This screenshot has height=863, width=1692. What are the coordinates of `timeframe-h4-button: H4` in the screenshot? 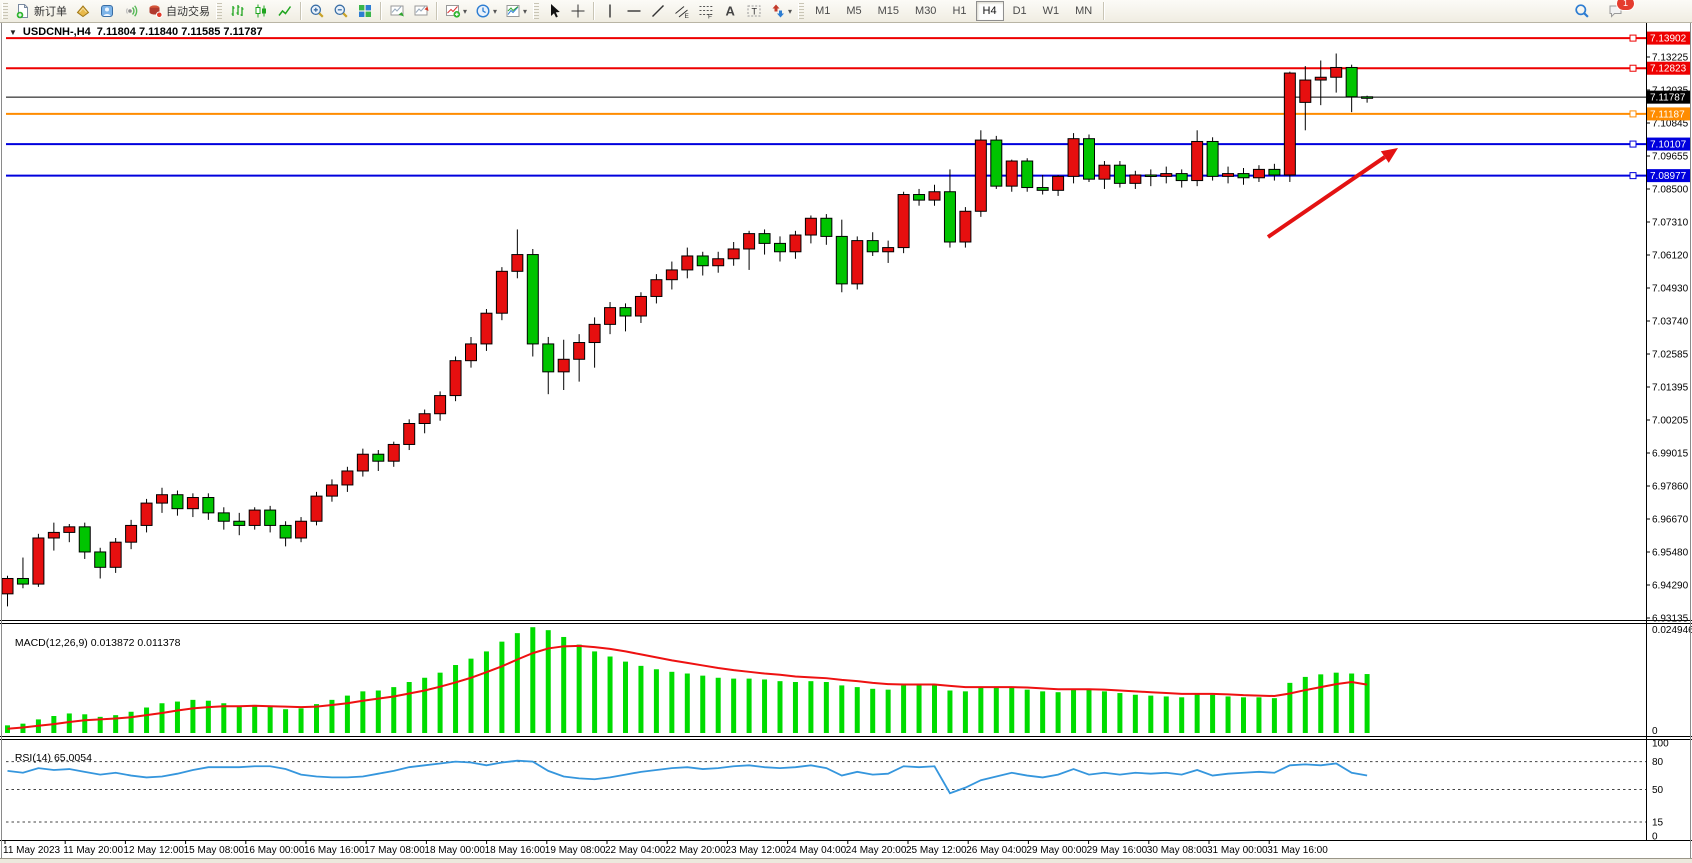 It's located at (989, 11).